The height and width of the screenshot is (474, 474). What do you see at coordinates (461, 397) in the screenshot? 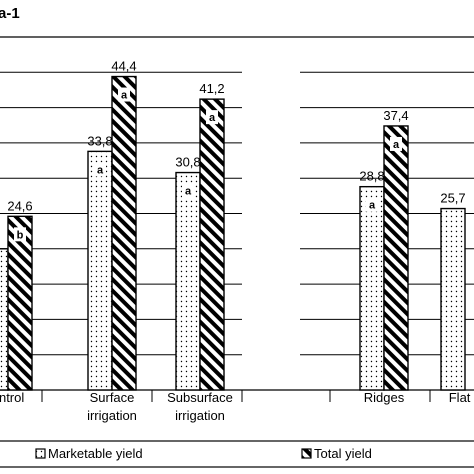
I see `category-label: Flat g` at bounding box center [461, 397].